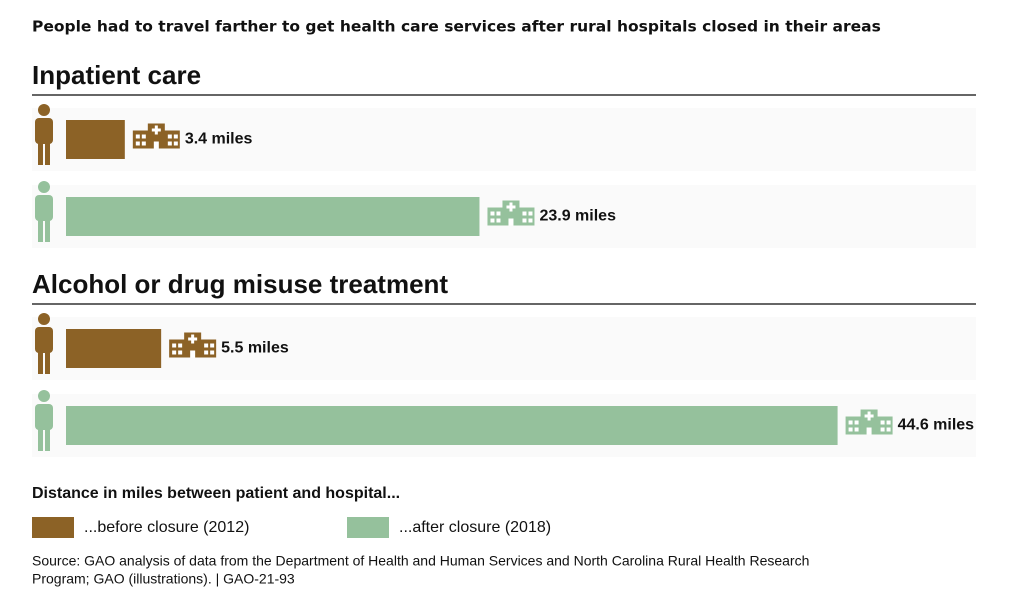  Describe the element at coordinates (475, 527) in the screenshot. I see `legend-label: ...after closure (2018)` at that location.